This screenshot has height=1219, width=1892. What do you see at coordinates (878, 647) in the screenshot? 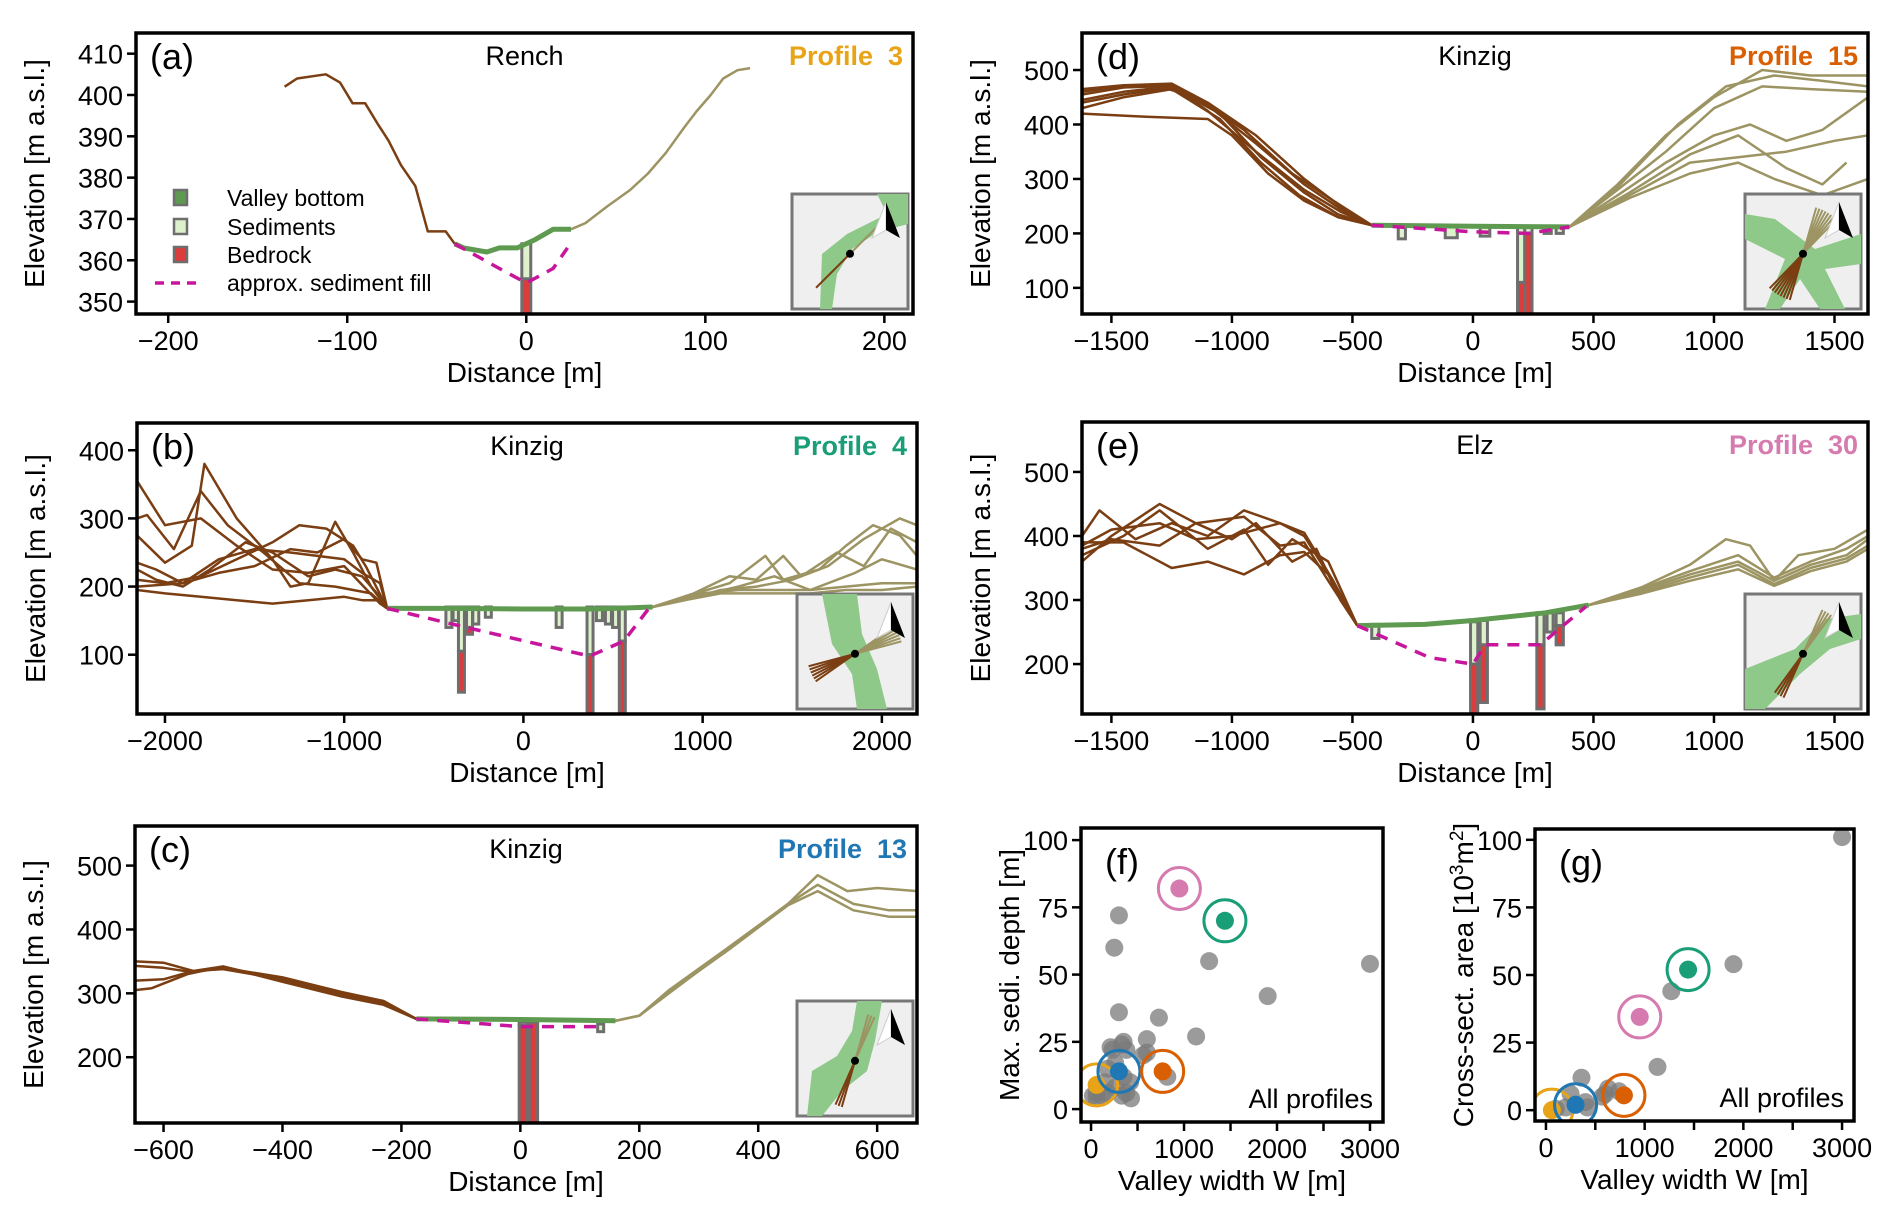
I see `inset-transect-right` at bounding box center [878, 647].